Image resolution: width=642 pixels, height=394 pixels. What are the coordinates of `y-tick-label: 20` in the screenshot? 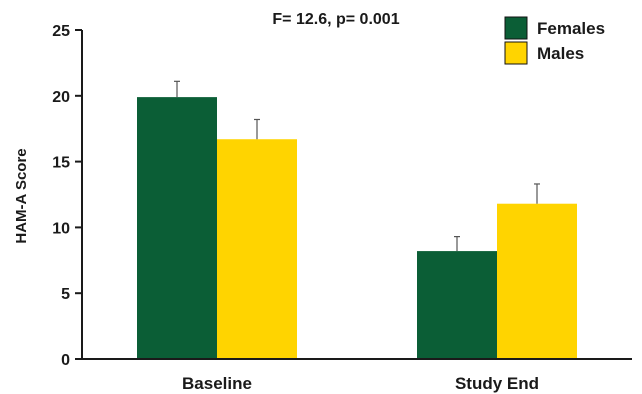 It's located at (61, 97).